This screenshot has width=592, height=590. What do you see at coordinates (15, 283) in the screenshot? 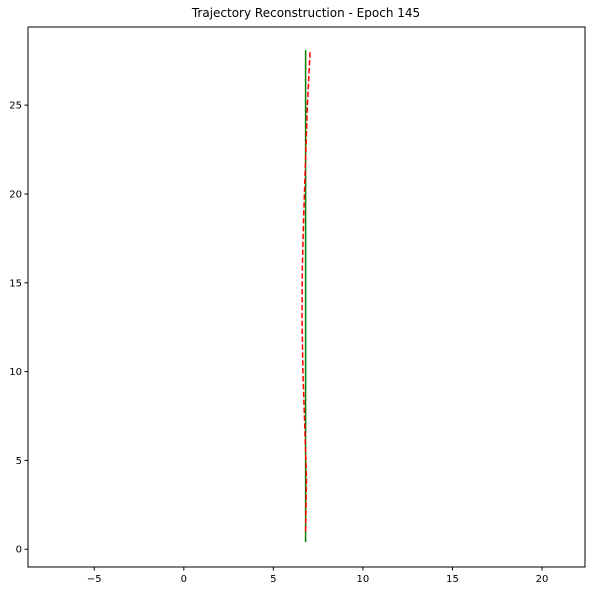
I see `y-tick-label: 15` at bounding box center [15, 283].